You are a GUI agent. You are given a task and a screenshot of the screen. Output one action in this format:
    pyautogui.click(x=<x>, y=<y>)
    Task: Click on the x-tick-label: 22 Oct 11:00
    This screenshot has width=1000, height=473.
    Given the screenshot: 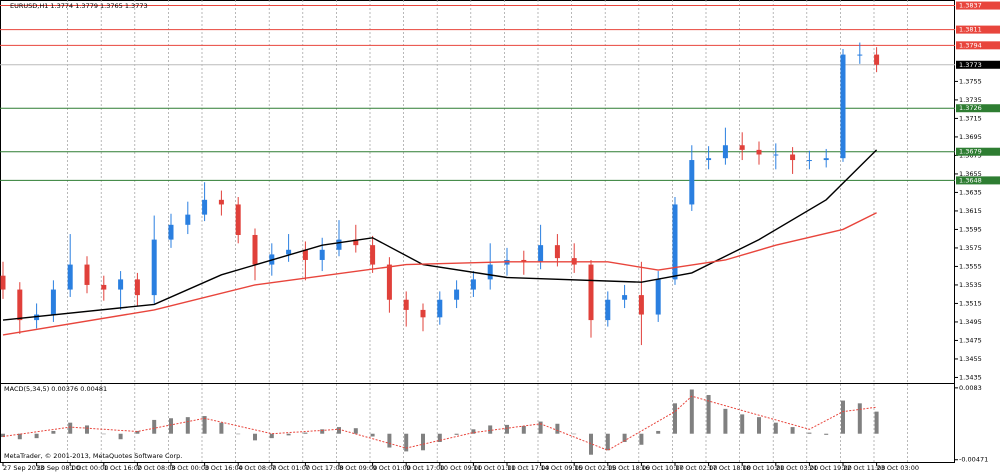 What is the action you would take?
    pyautogui.click(x=864, y=468)
    